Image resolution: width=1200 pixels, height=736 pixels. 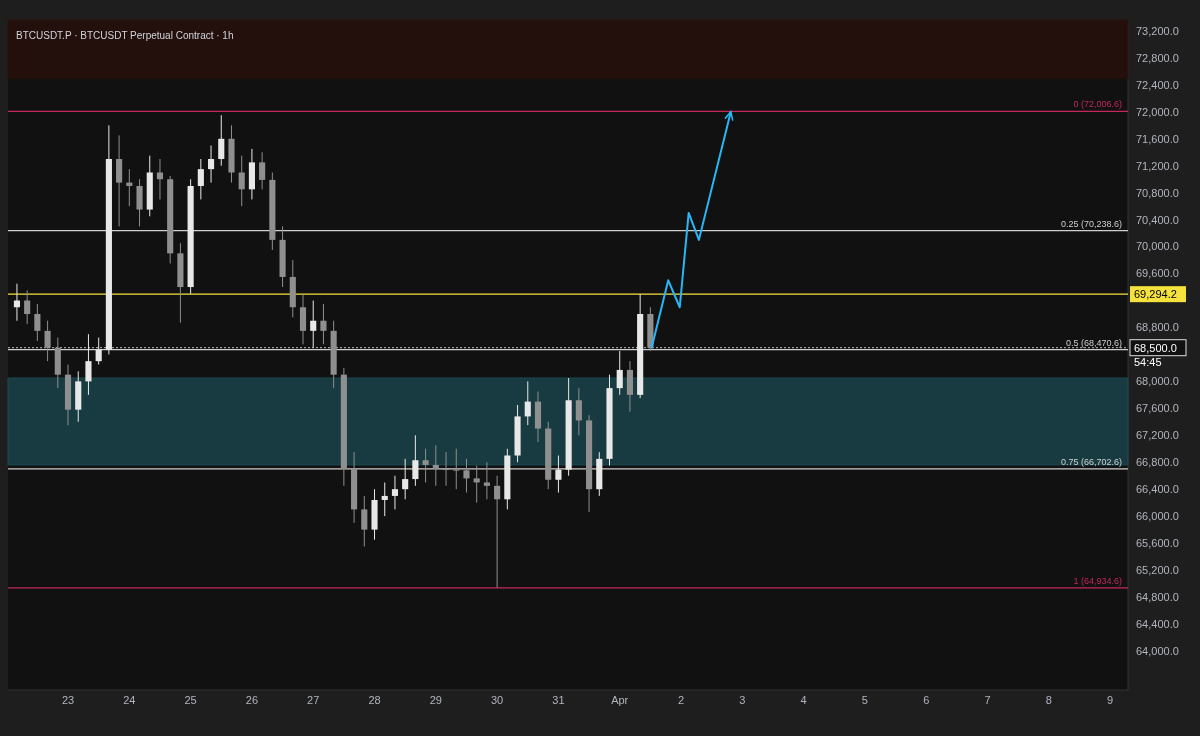 I want to click on y-tick-label: 64,400.0, so click(x=1157, y=623).